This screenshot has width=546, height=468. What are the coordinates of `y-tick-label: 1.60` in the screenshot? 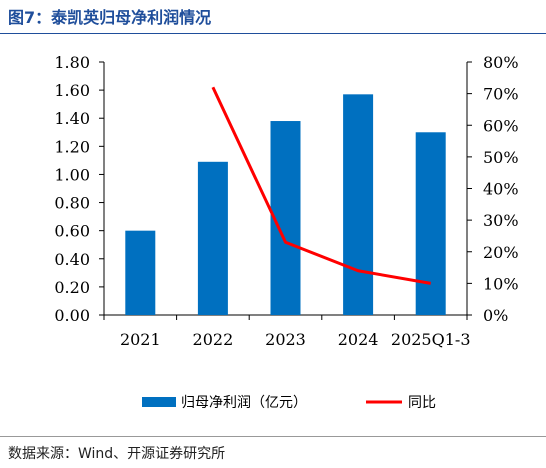 It's located at (72, 90).